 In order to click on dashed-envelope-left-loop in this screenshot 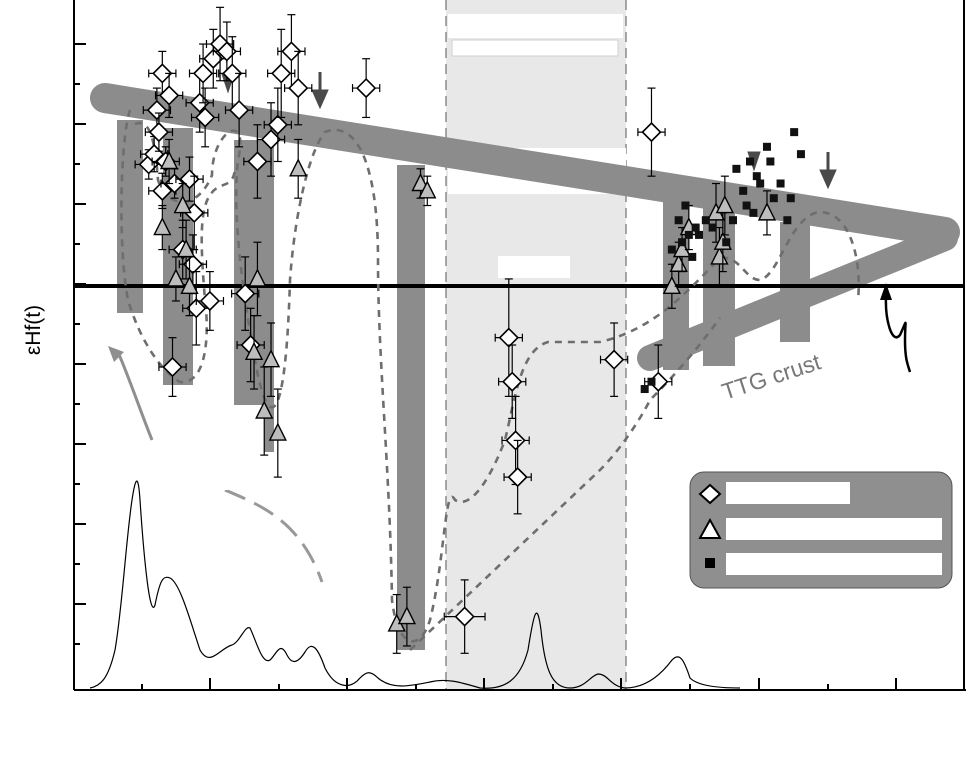, I will do `click(178, 246)`.